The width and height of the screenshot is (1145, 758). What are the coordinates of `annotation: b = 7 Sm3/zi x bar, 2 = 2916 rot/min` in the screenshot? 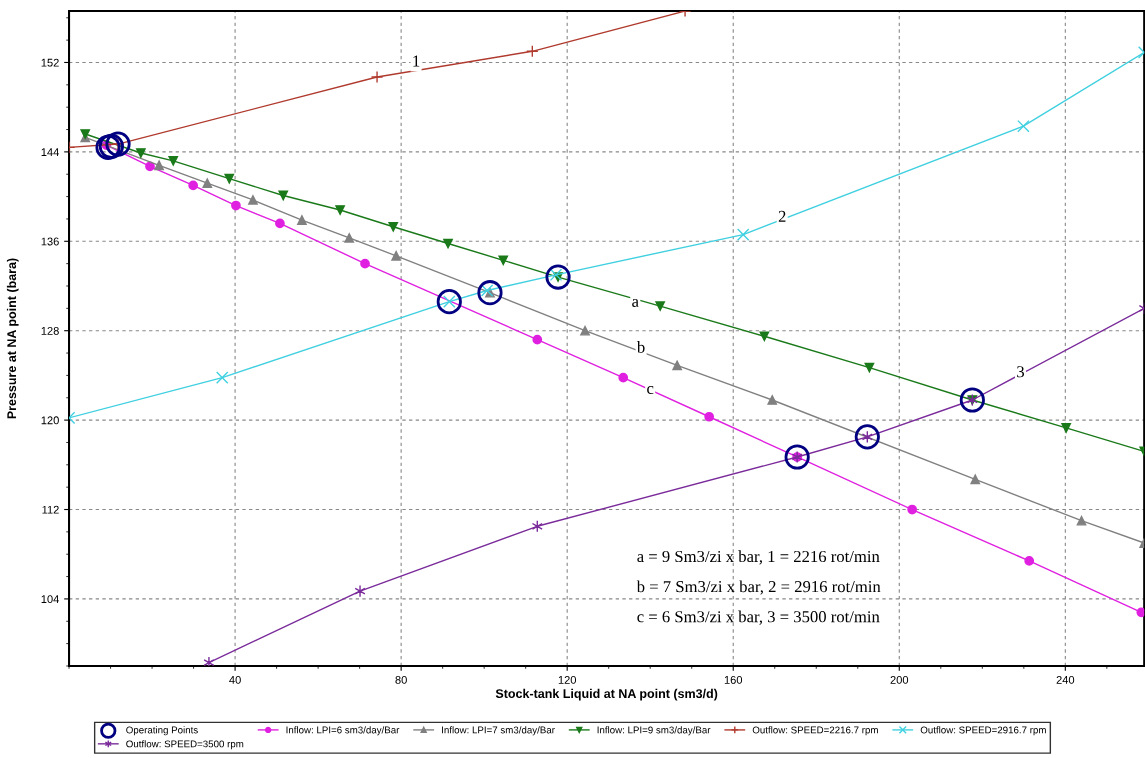 It's located at (758, 587).